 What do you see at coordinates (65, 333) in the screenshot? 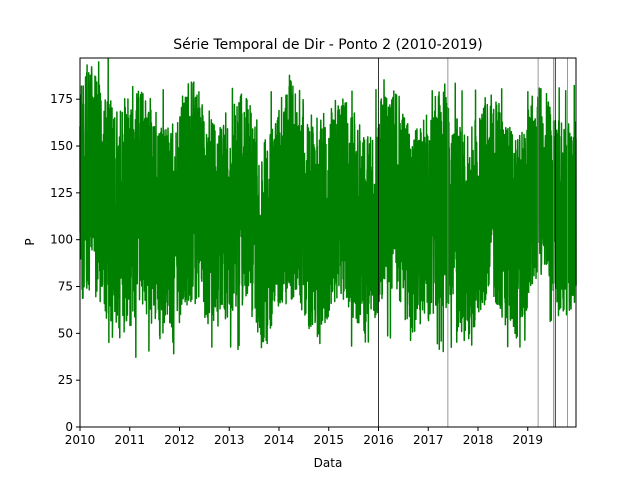
I see `y-tick-label: 50` at bounding box center [65, 333].